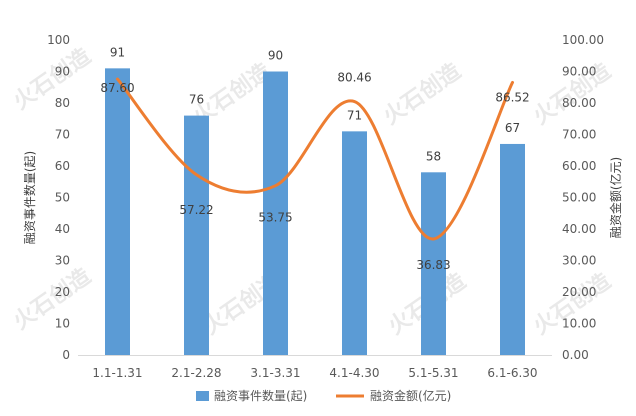 This screenshot has width=636, height=416. Describe the element at coordinates (58, 40) in the screenshot. I see `y-left-tick-label: 100` at that location.